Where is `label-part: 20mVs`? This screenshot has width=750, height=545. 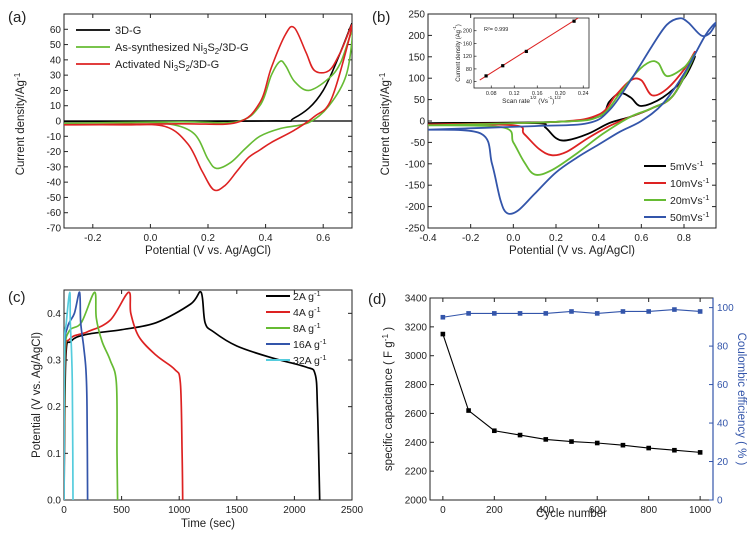
label-part: 20mVs is located at coordinates (686, 201).